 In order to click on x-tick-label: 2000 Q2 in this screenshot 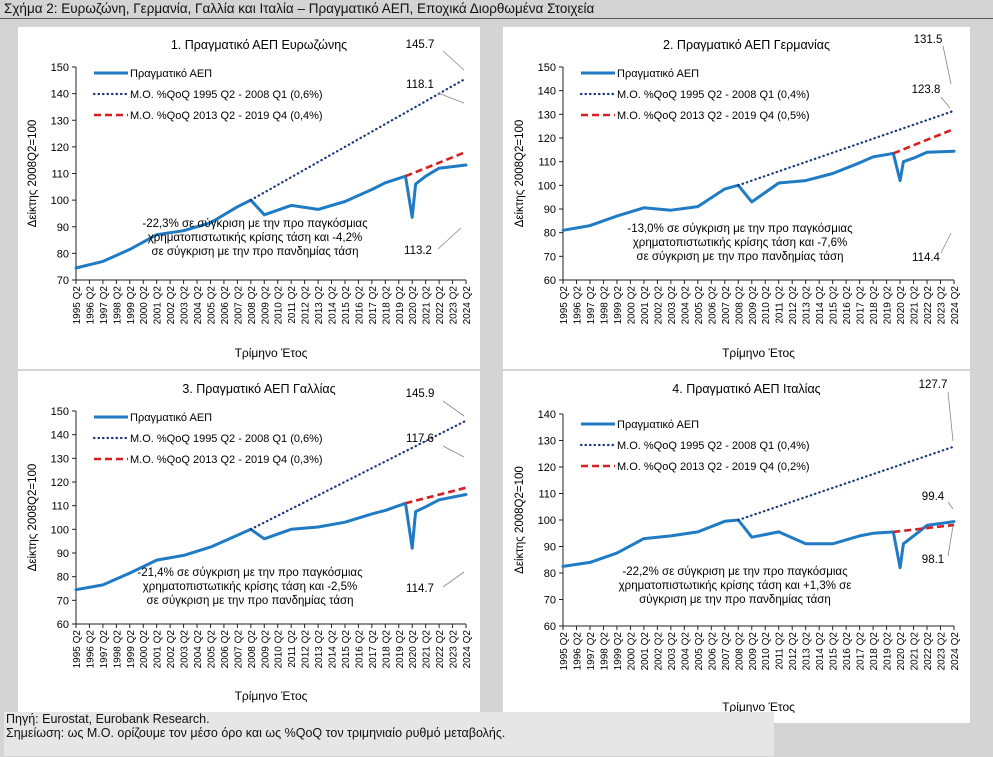, I will do `click(631, 651)`.